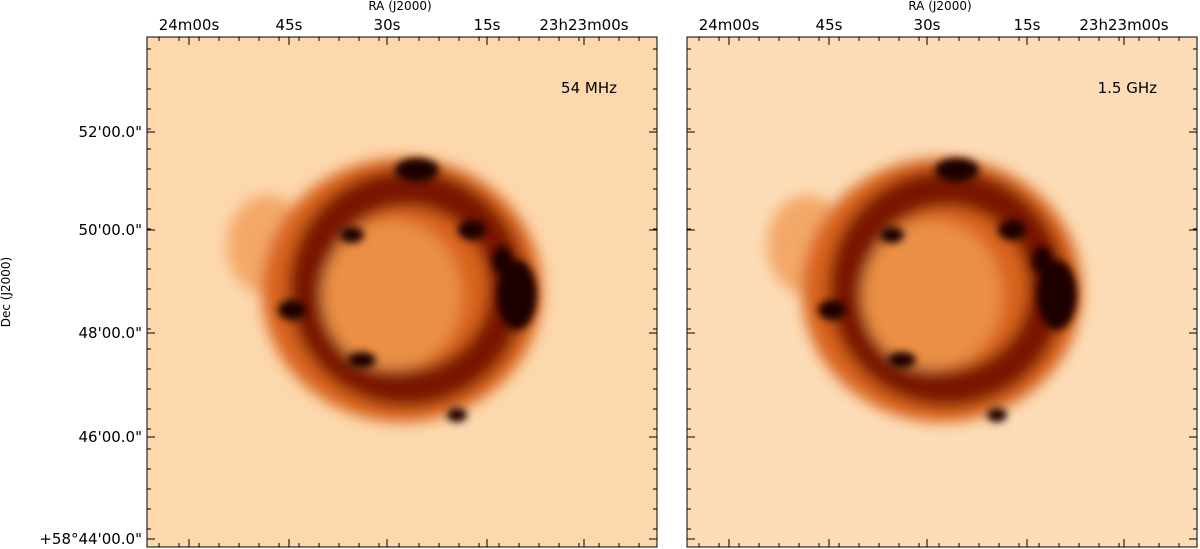 This screenshot has height=549, width=1200. I want to click on y-tick-label: +58°44'00.0", so click(90, 539).